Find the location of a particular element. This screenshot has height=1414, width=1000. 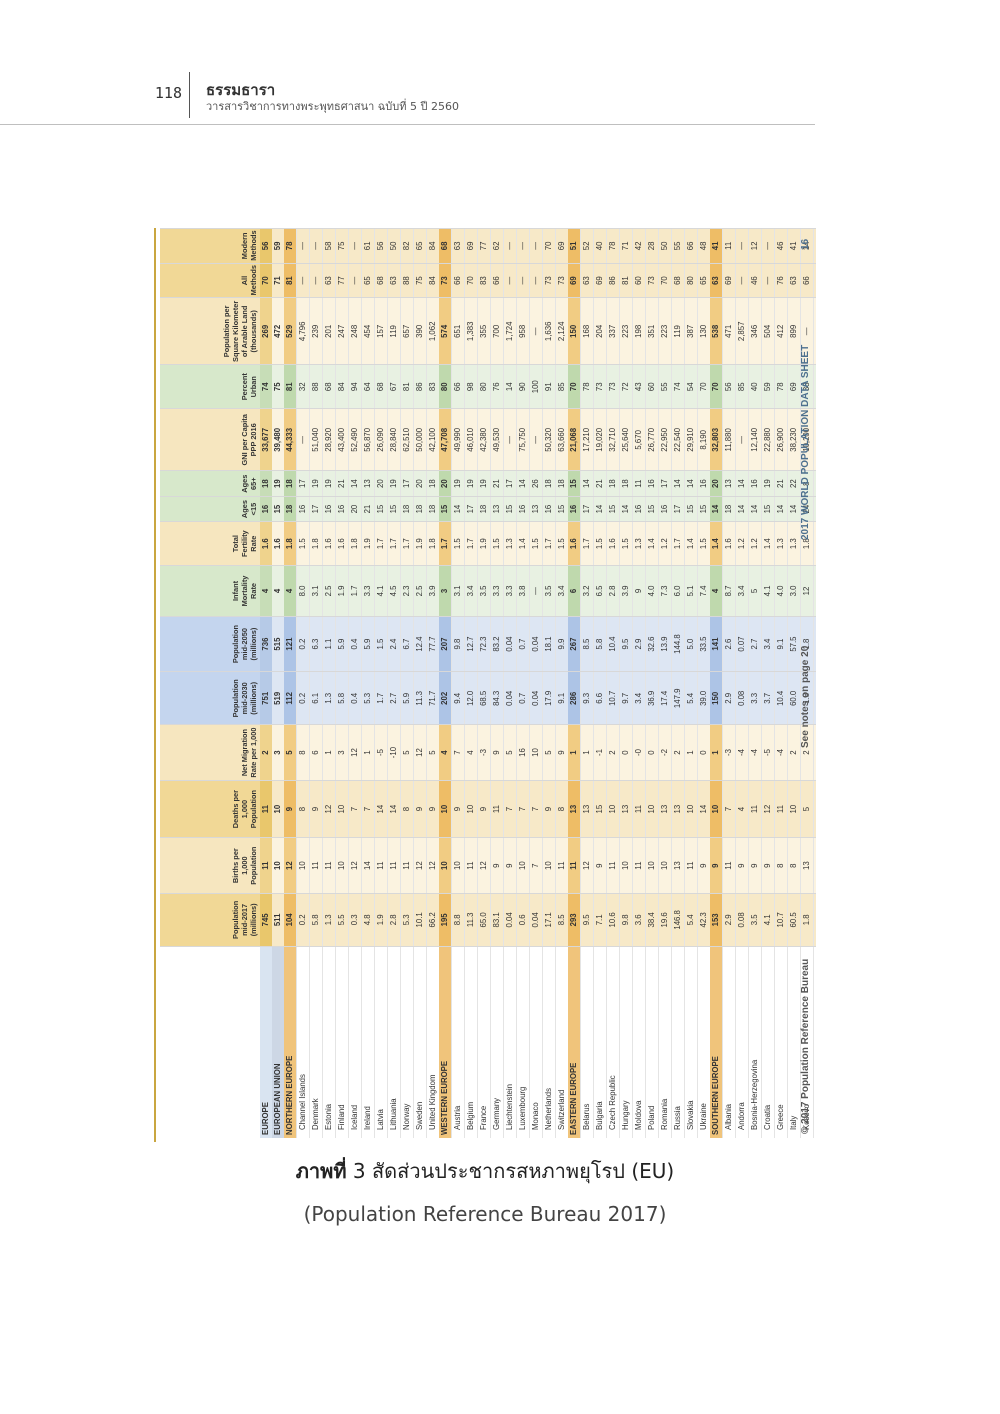

table-cell: 75,750 is located at coordinates (523, 439).